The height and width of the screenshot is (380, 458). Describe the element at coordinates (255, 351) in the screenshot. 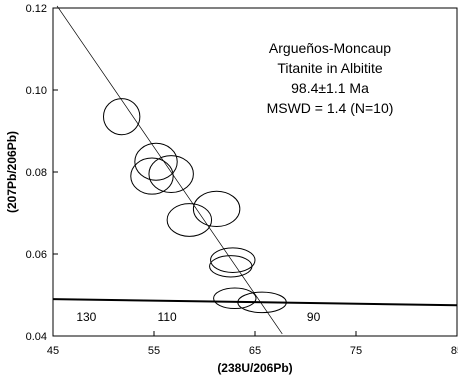

I see `x-tick-label: 65` at that location.